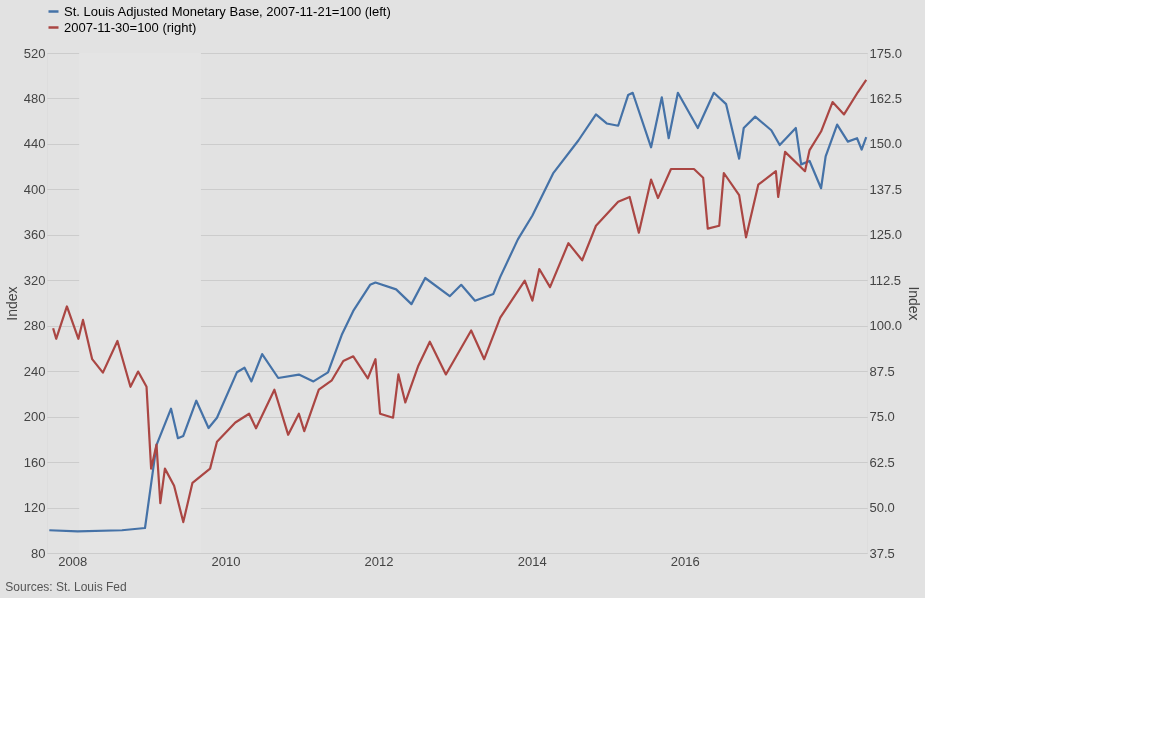 This screenshot has width=1151, height=744. What do you see at coordinates (882, 462) in the screenshot?
I see `y2-tick-label: 62.5` at bounding box center [882, 462].